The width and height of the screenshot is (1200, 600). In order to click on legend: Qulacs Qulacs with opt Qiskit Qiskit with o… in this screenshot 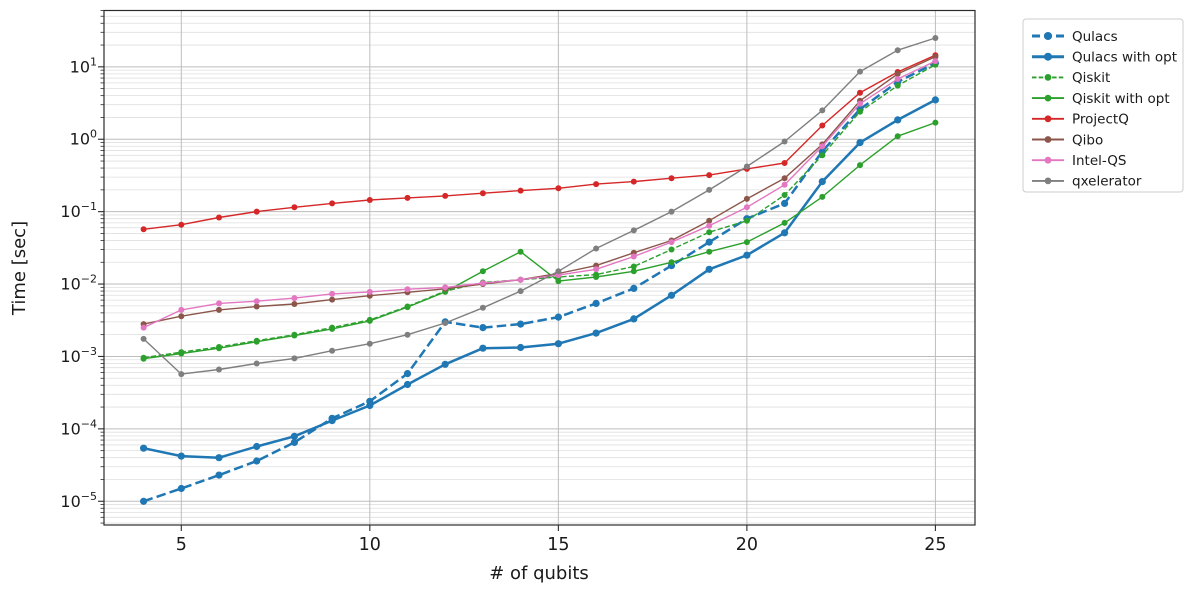, I will do `click(1103, 105)`.